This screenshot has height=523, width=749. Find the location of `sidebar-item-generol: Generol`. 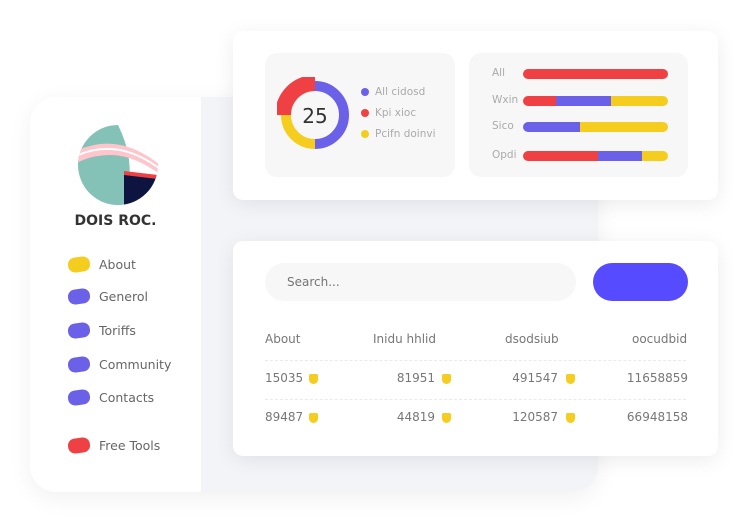

sidebar-item-generol: Generol is located at coordinates (107, 296).